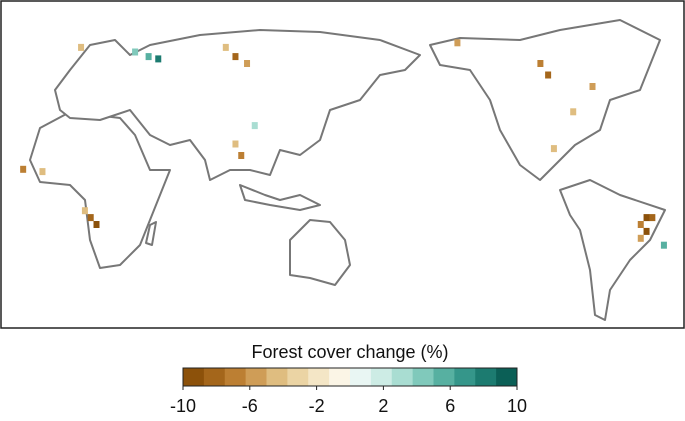 The image size is (685, 421). I want to click on colorbar: -10 -6 -2 2 6 10, so click(348, 391).